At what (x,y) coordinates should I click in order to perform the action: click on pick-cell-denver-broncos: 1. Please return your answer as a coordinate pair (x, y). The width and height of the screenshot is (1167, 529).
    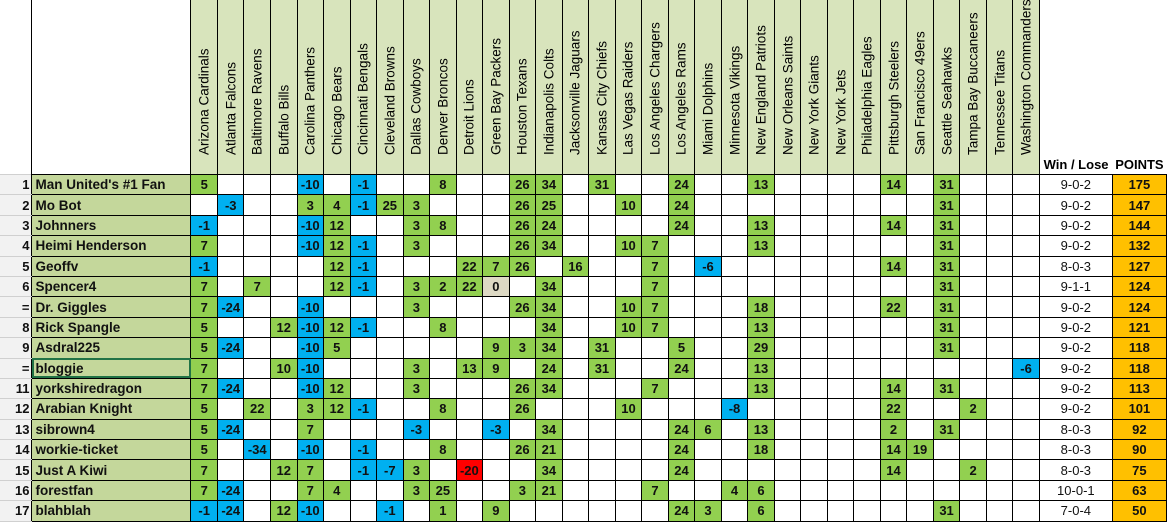
    Looking at the image, I should click on (443, 511).